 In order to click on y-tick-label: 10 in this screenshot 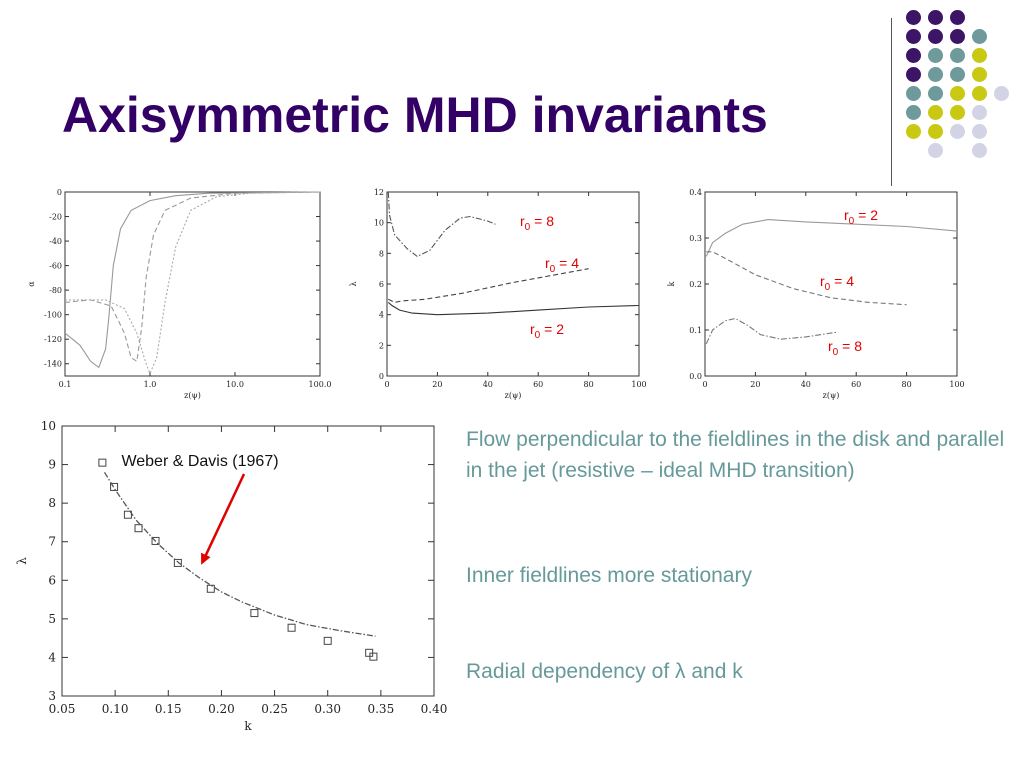, I will do `click(379, 223)`.